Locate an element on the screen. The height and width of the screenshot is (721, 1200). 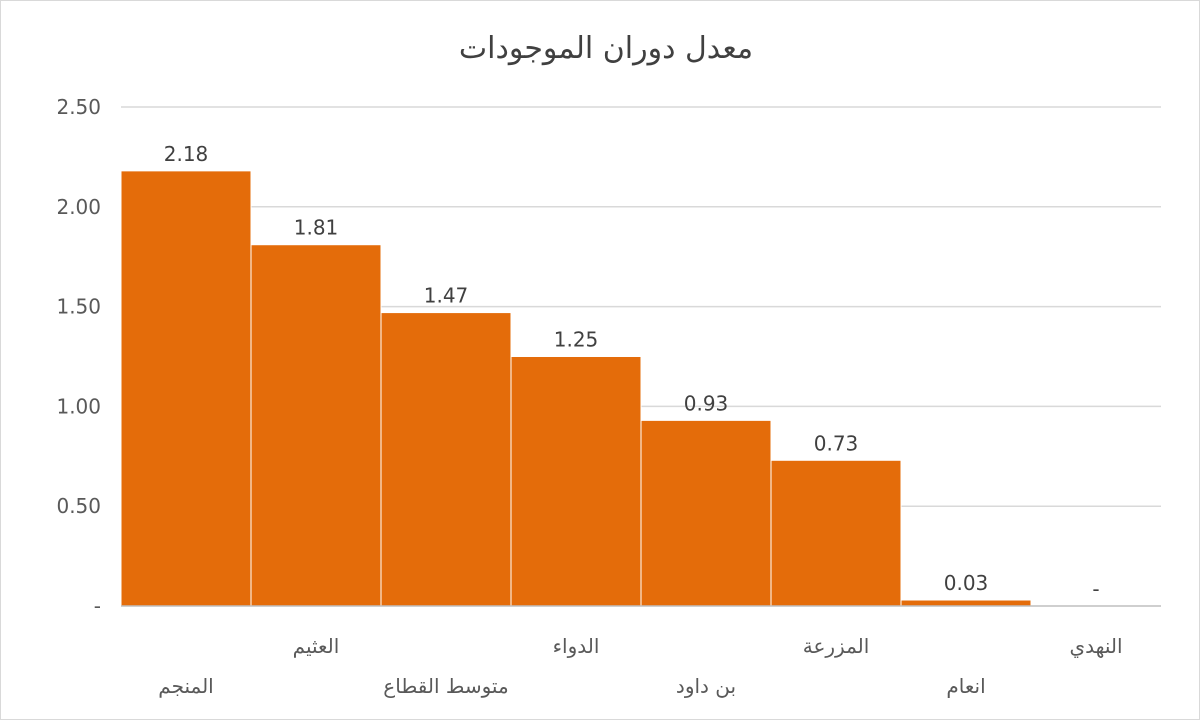
y-tick-label: 2.50 is located at coordinates (78, 107).